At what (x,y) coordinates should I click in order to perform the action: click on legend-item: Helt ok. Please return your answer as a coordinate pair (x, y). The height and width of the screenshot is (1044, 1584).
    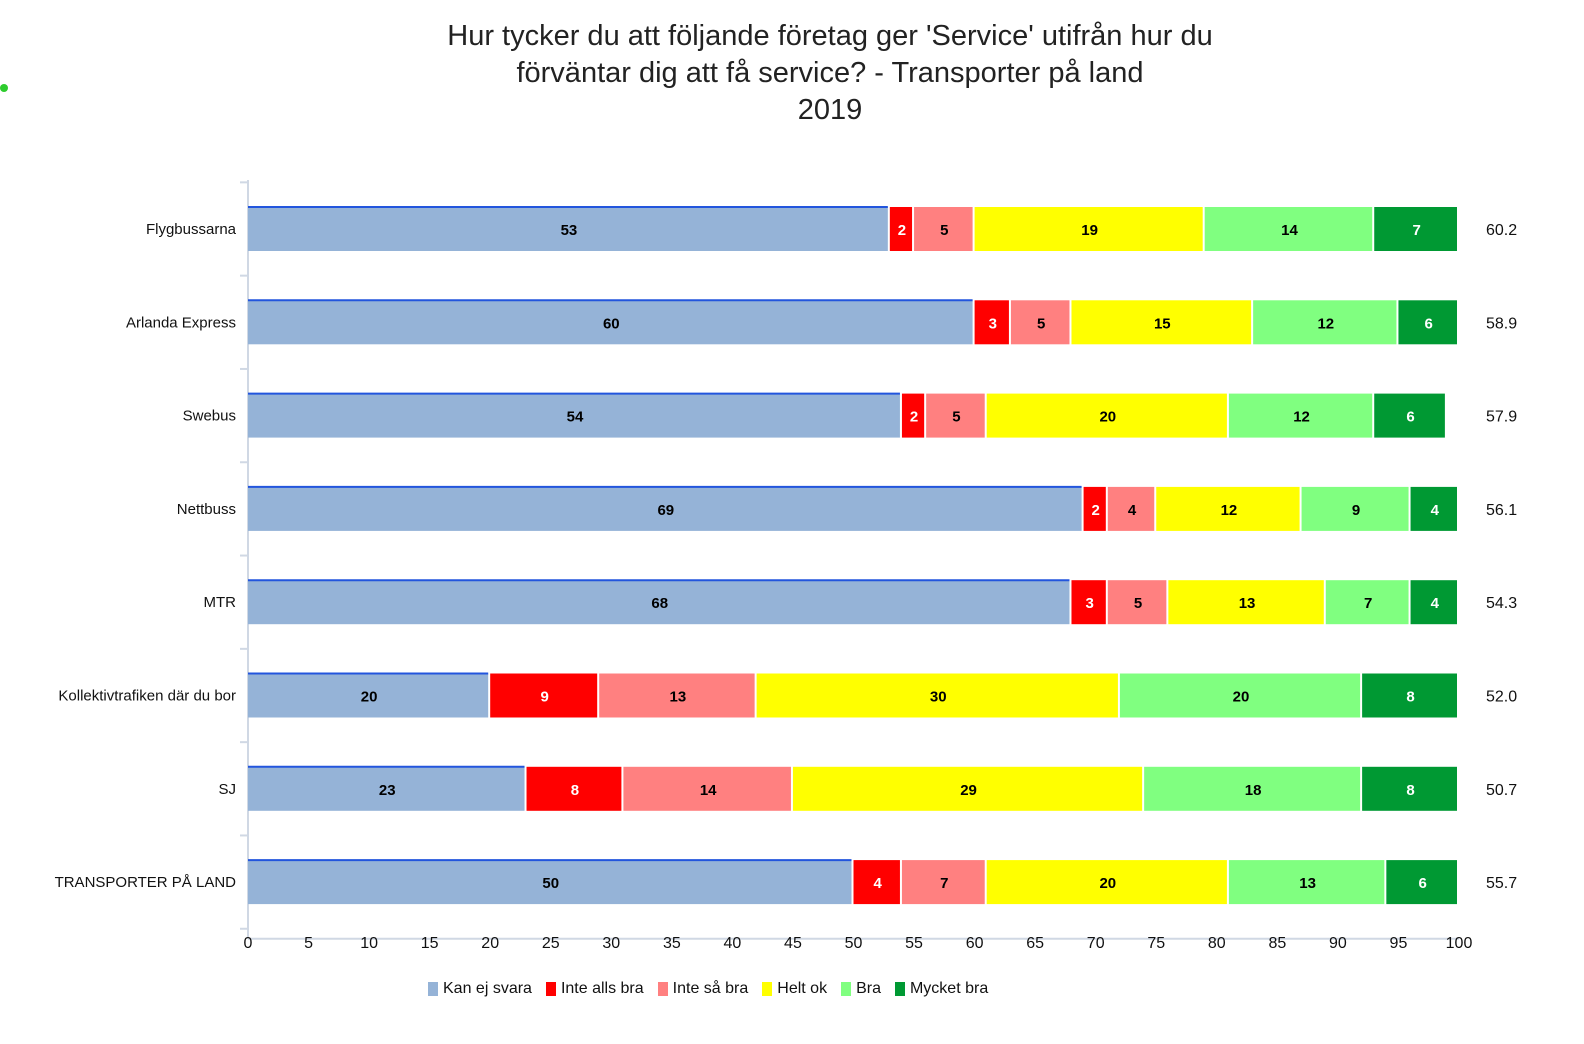
    Looking at the image, I should click on (794, 989).